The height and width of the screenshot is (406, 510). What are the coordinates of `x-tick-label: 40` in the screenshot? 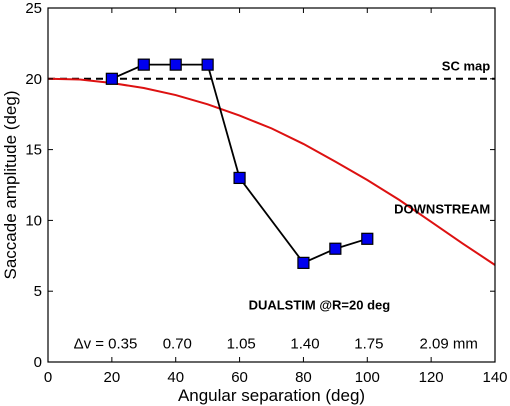 It's located at (175, 377).